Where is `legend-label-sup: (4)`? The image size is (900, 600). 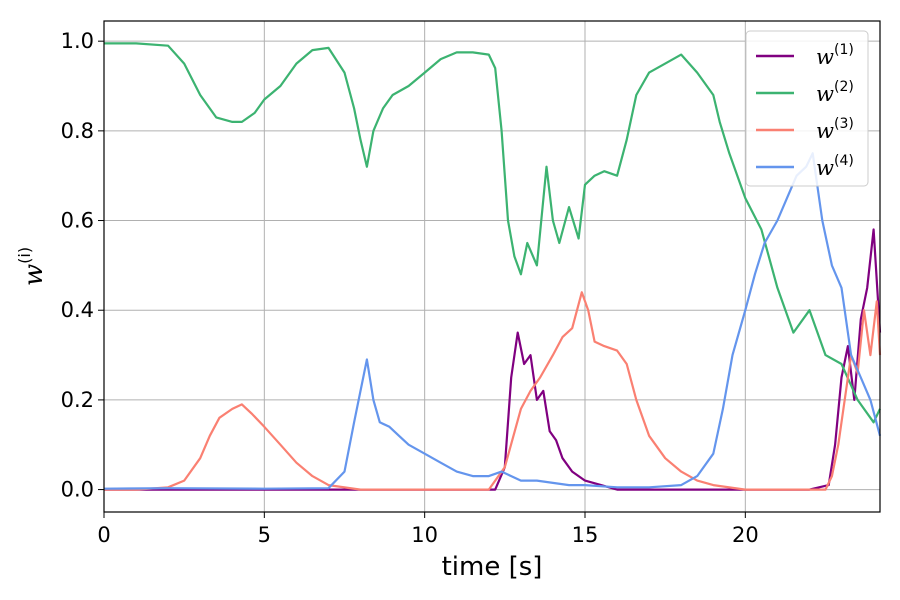 legend-label-sup: (4) is located at coordinates (844, 161).